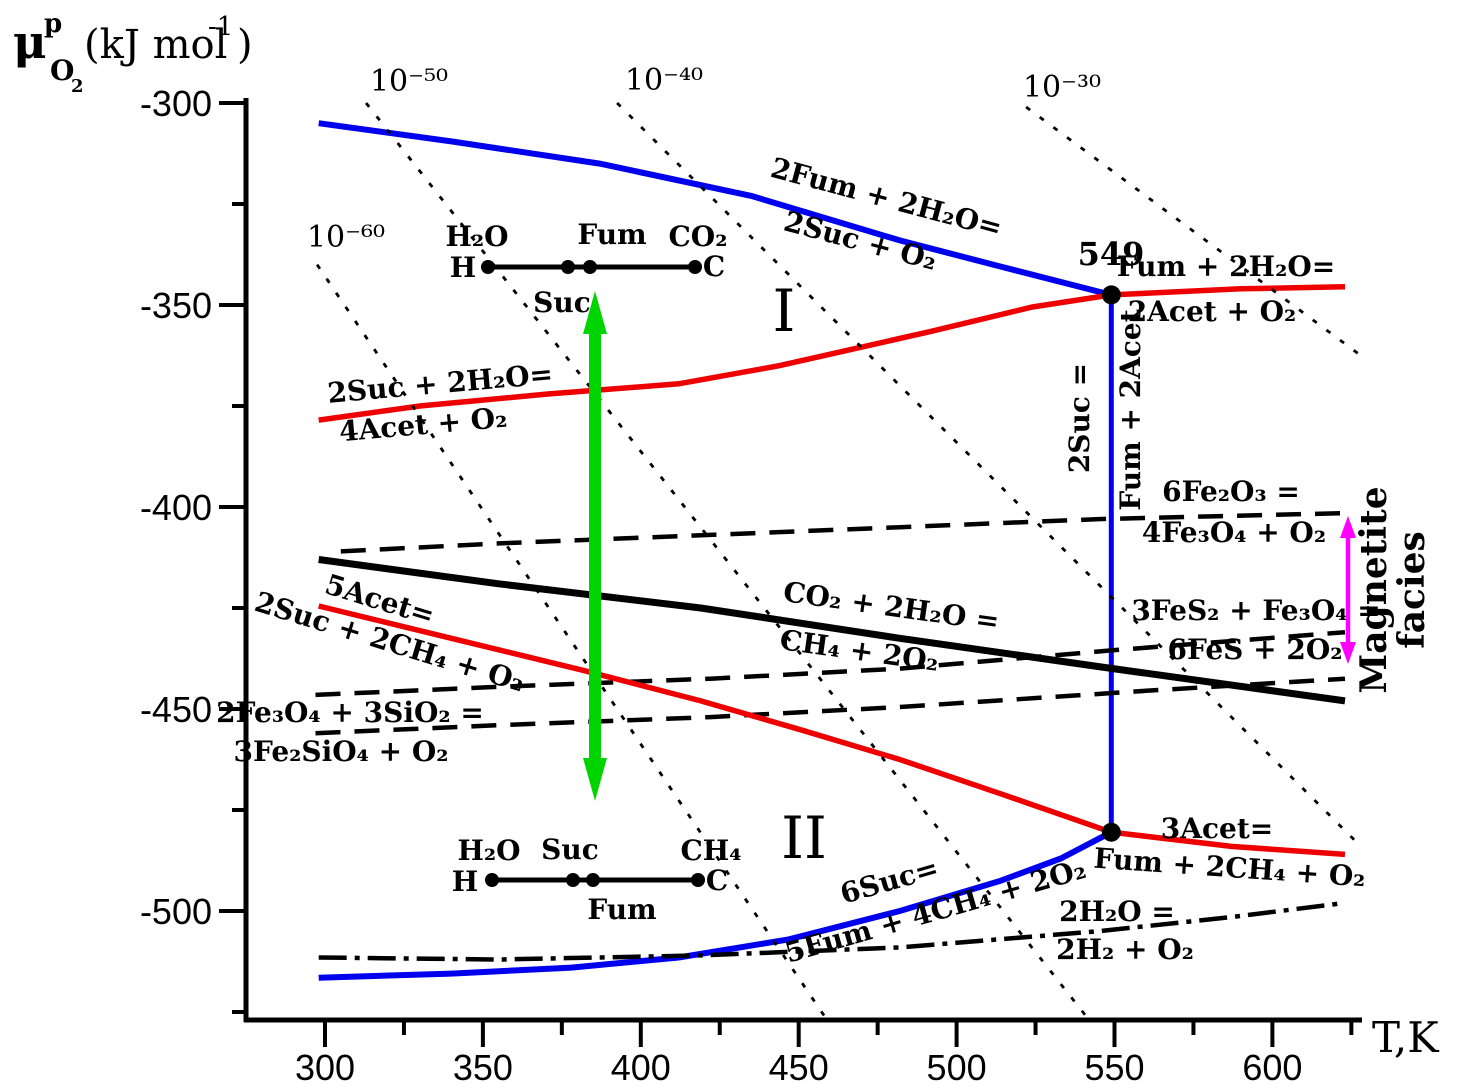 This screenshot has height=1083, width=1480. Describe the element at coordinates (176, 507) in the screenshot. I see `y-tick-label--400: -400` at that location.